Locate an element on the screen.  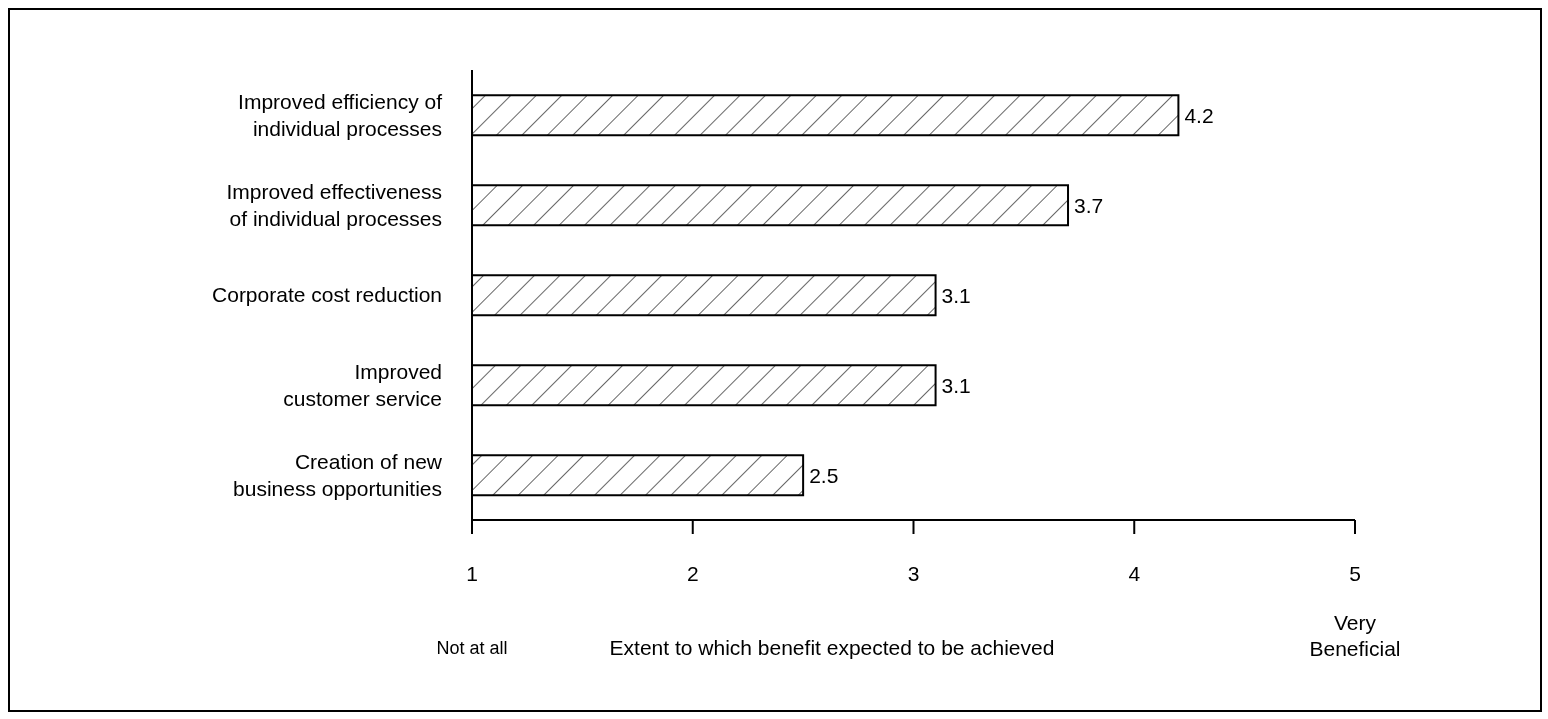
x-tick-label: 5 is located at coordinates (1355, 573).